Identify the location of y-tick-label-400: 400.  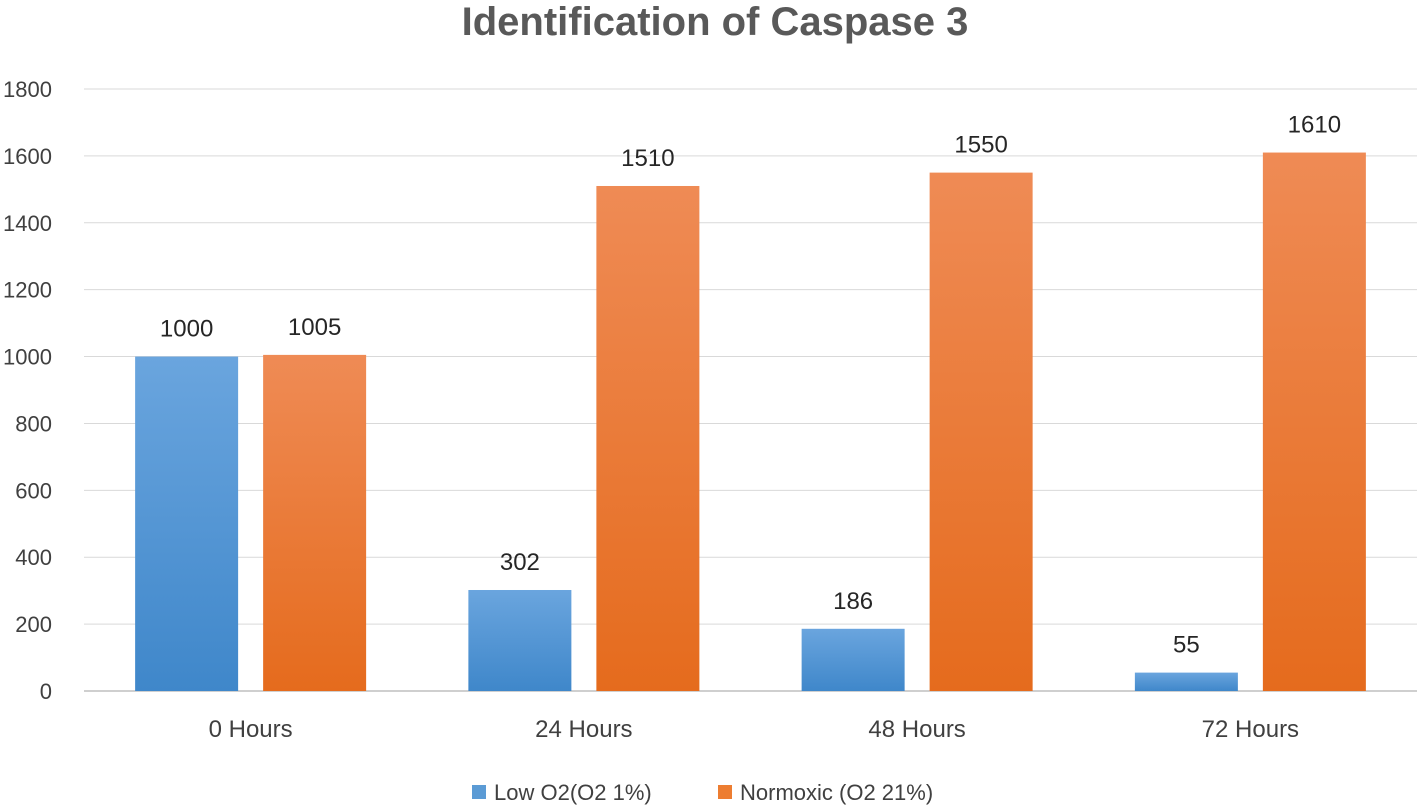
(33, 557).